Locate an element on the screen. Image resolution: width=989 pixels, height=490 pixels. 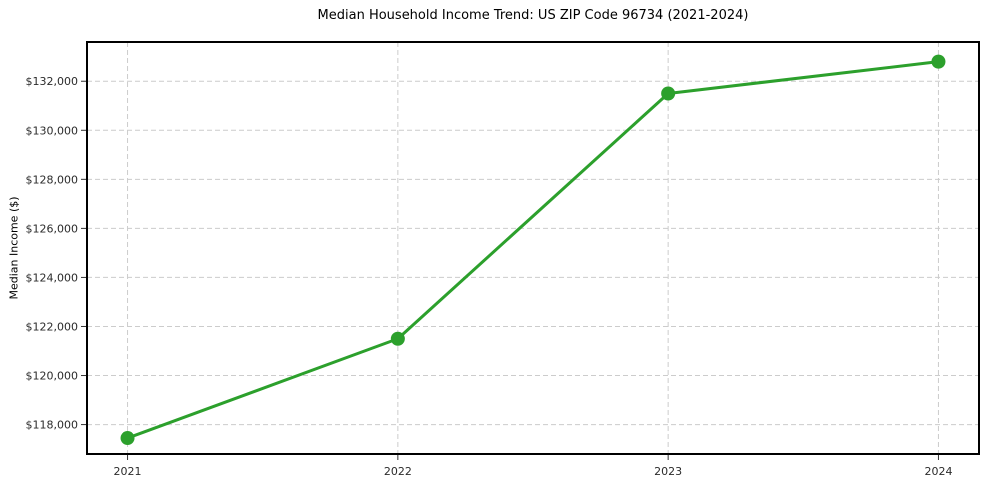
x-tick-label: 2022 is located at coordinates (398, 471).